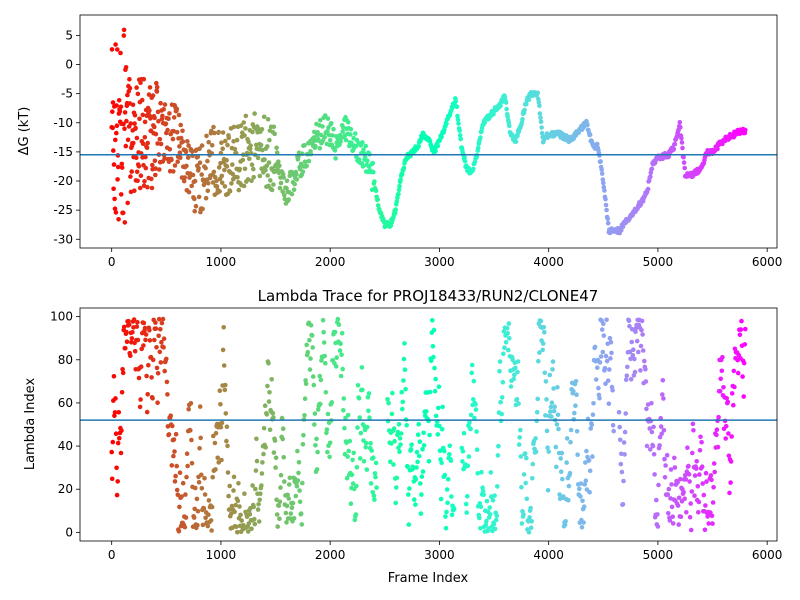 This screenshot has height=600, width=800. Describe the element at coordinates (658, 262) in the screenshot. I see `free-energy-x-tick-label: 5000` at that location.